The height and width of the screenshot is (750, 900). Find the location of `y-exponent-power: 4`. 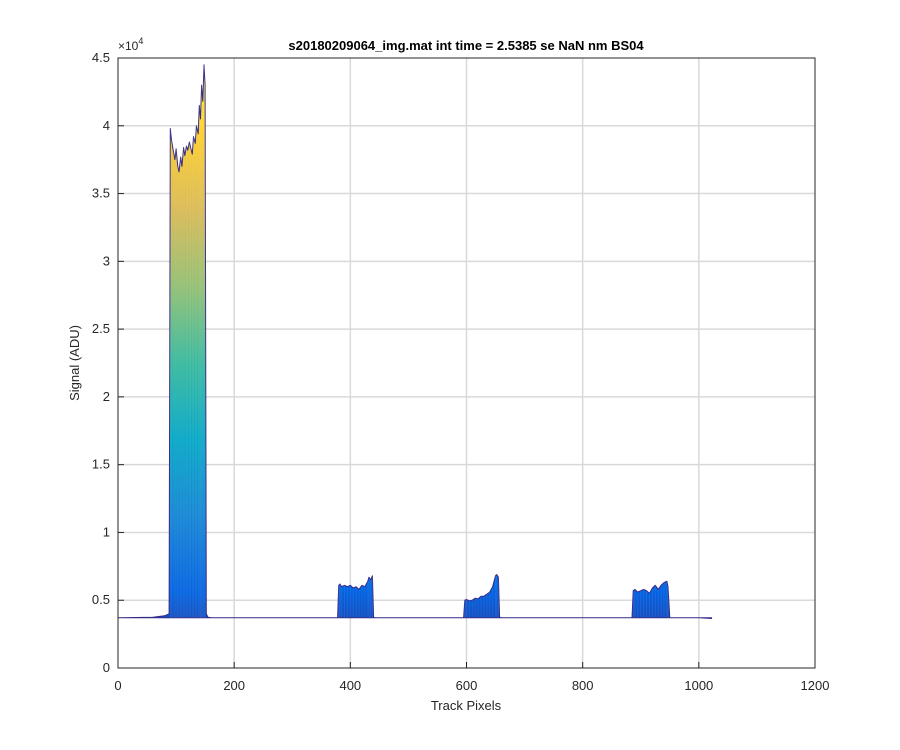

y-exponent-power: 4 is located at coordinates (140, 41).